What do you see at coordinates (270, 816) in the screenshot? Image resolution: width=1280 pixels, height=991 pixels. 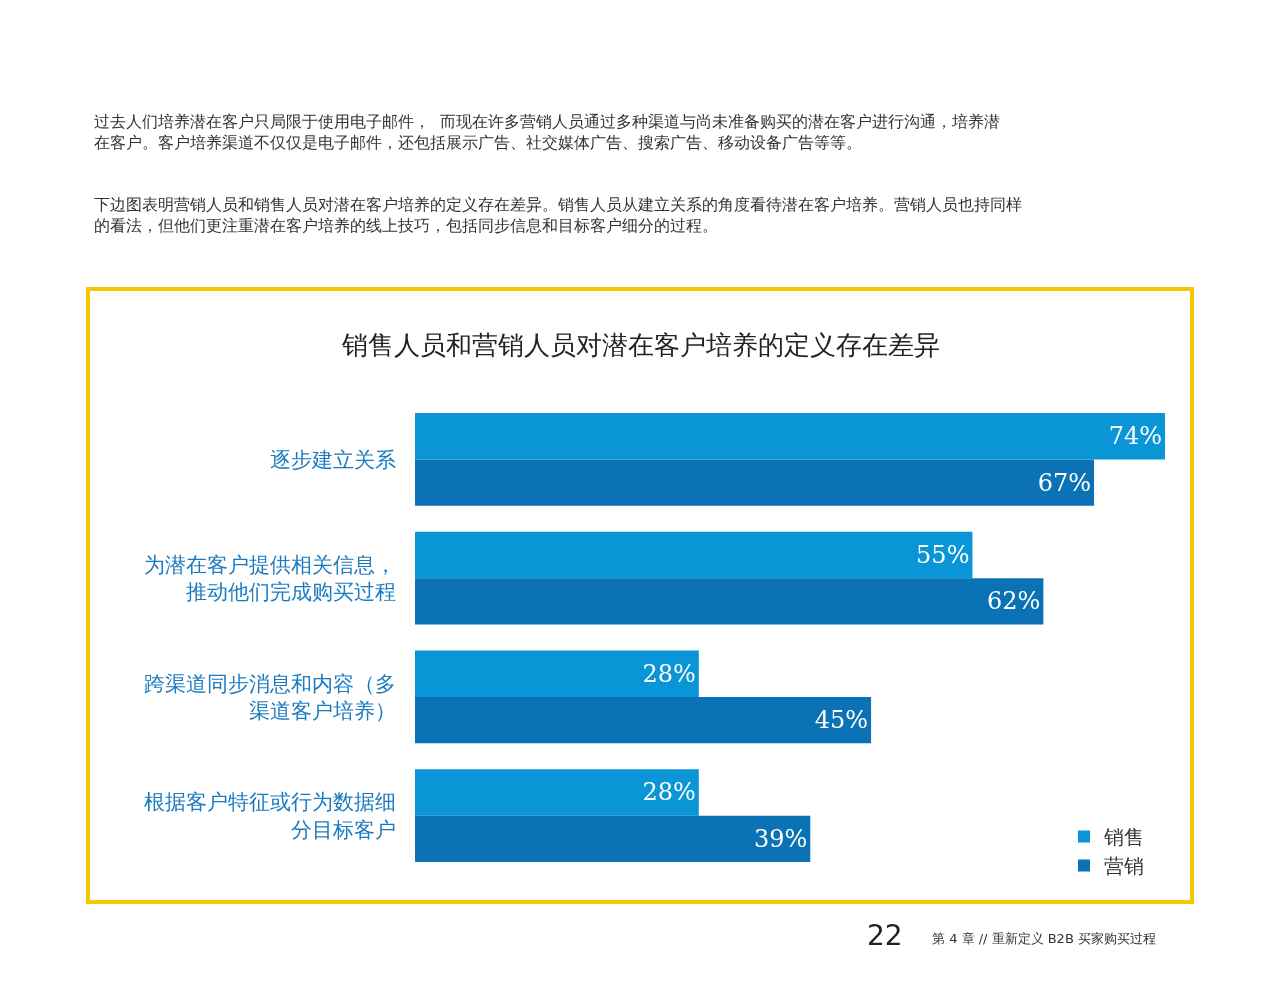 I see `y-tick-label: 根据客户特征或行为数据细分目标客户` at bounding box center [270, 816].